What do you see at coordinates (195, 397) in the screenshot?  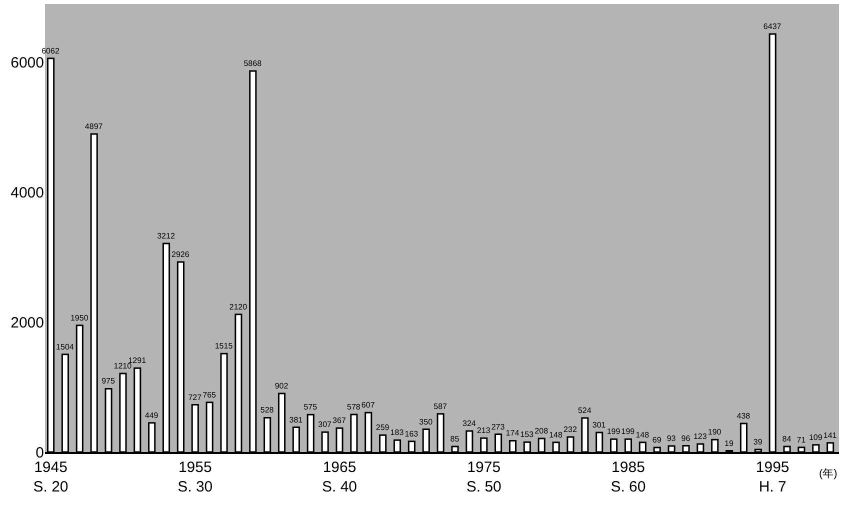 I see `data-label: 727` at bounding box center [195, 397].